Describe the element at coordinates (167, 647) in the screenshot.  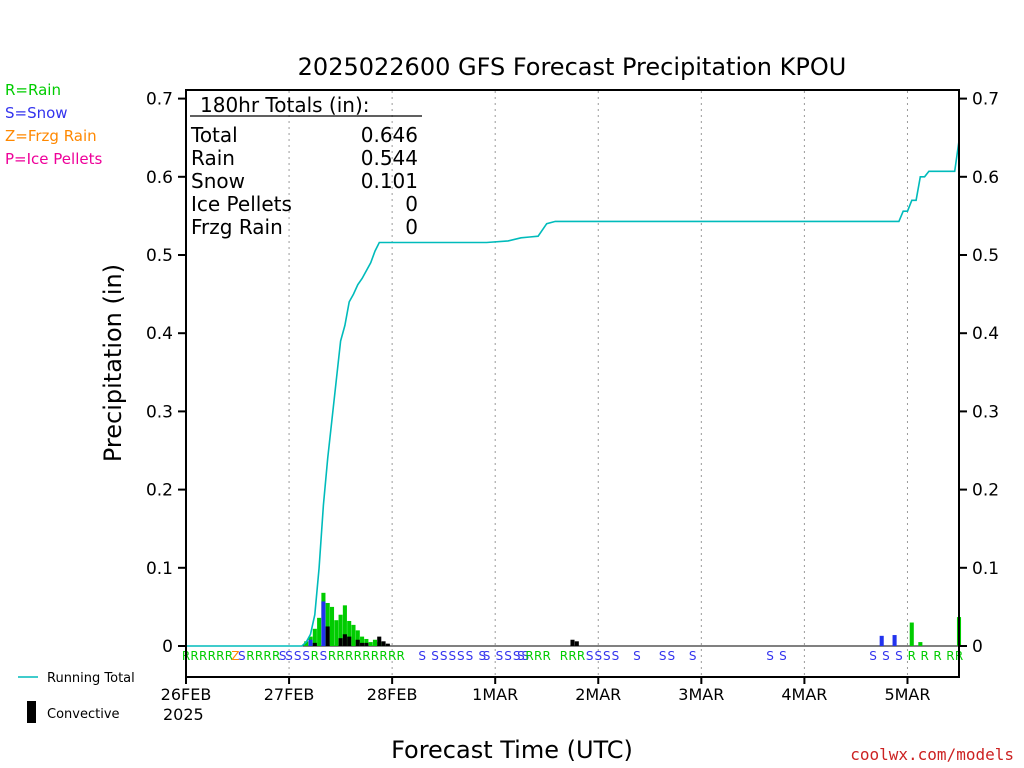
I see `y-tick-label-left: 0` at that location.